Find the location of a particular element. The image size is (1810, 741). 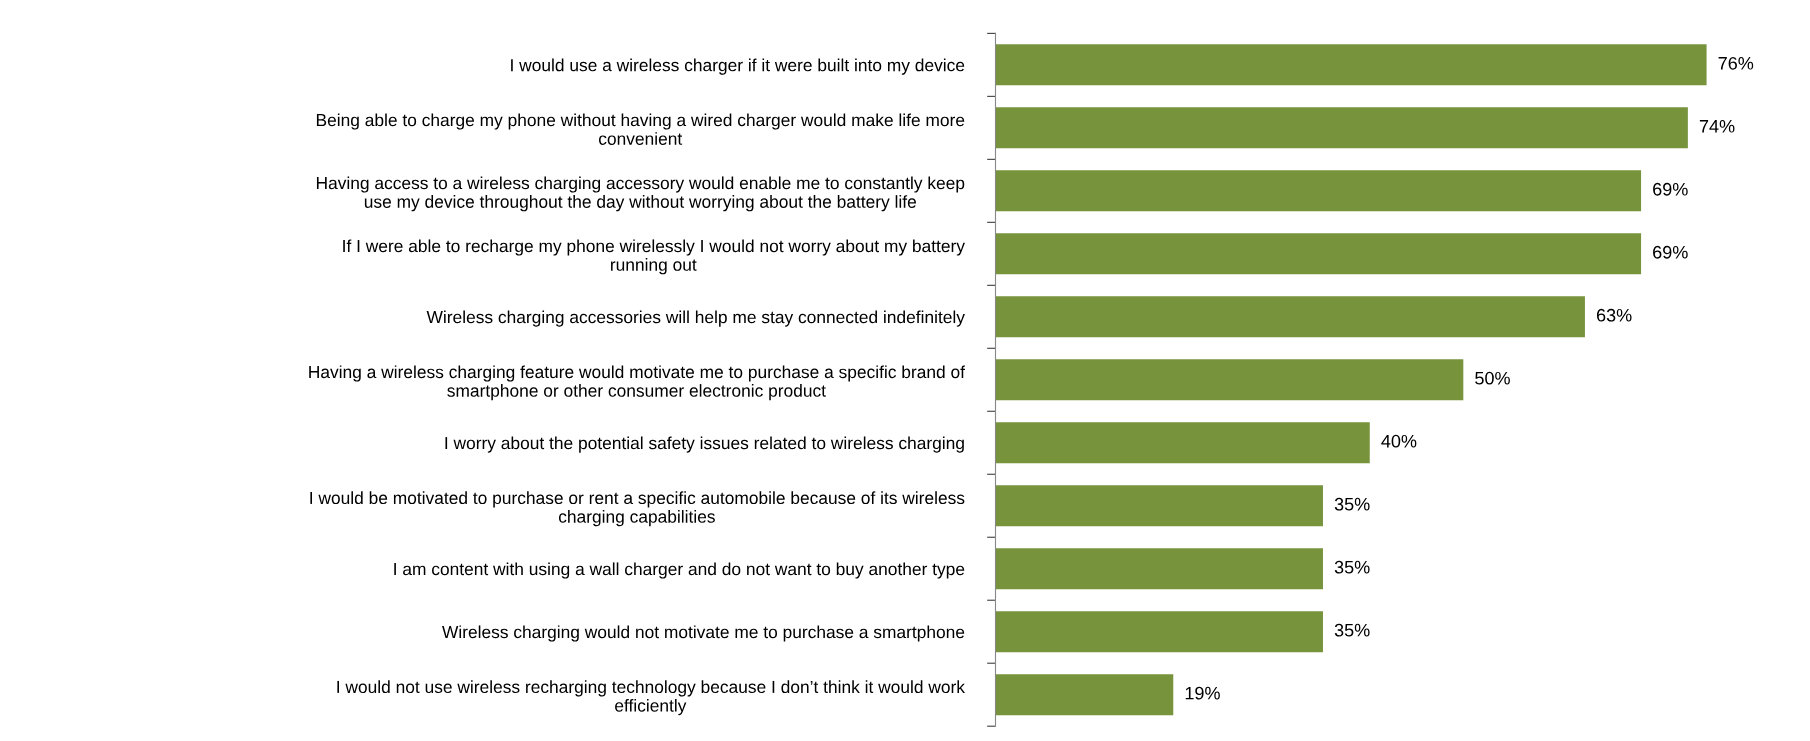

data-label: 50% is located at coordinates (1492, 378).